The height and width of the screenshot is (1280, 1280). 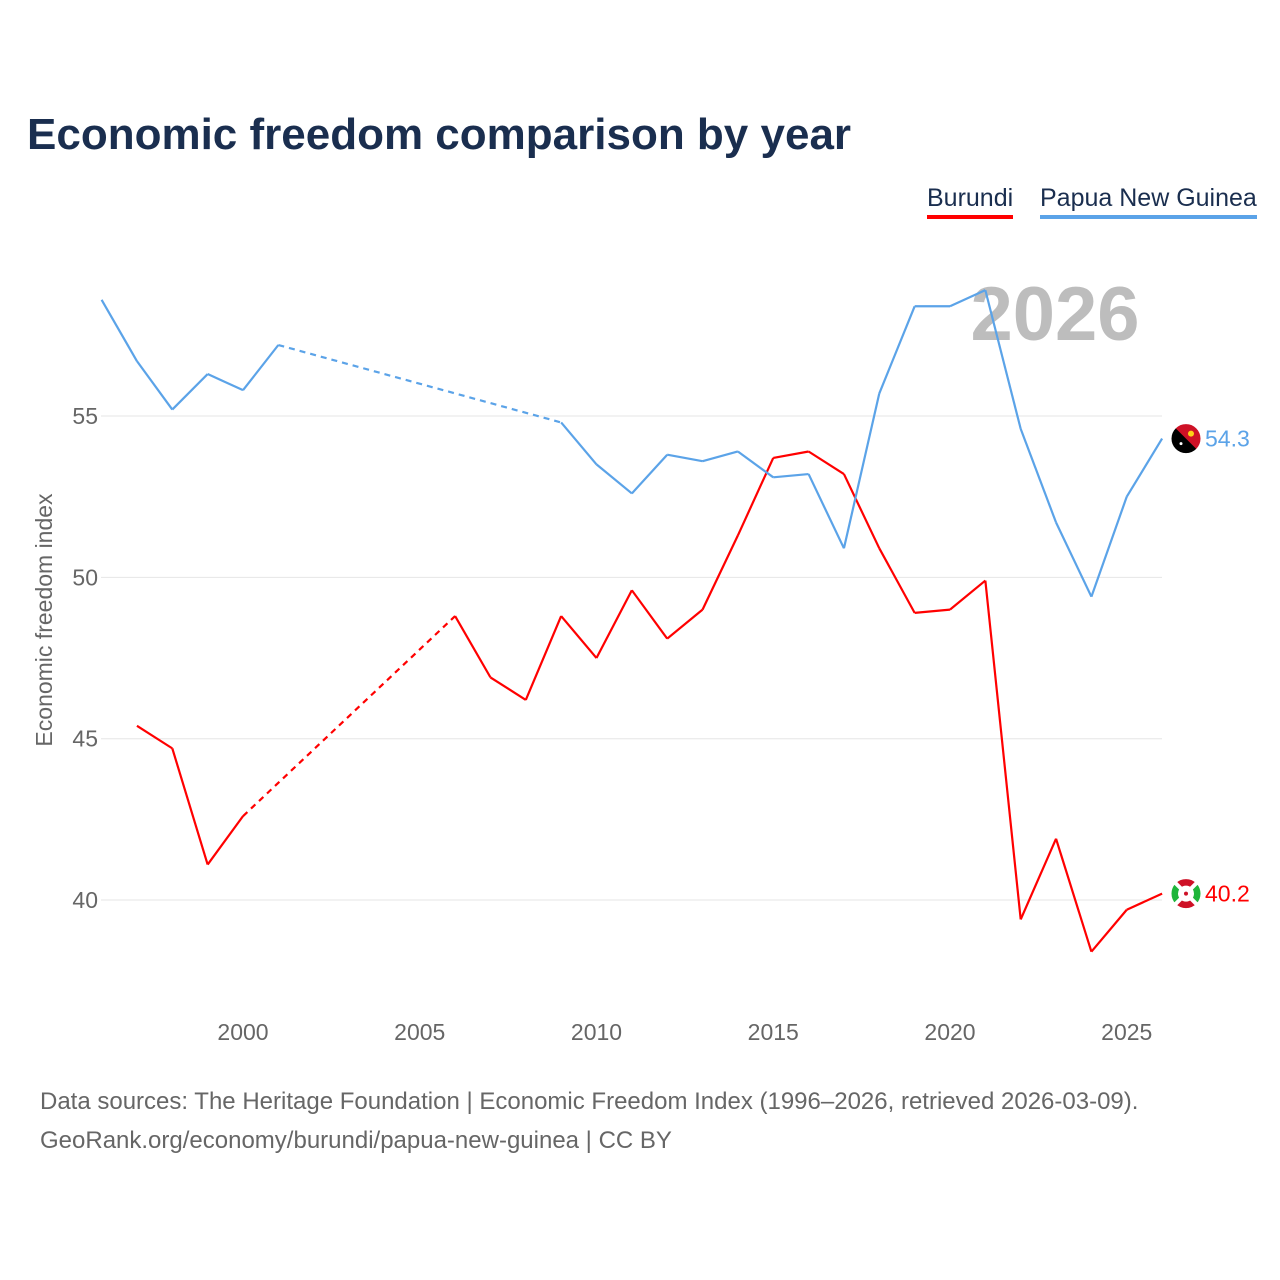 I want to click on legend-burundi: Burundi, so click(x=970, y=201).